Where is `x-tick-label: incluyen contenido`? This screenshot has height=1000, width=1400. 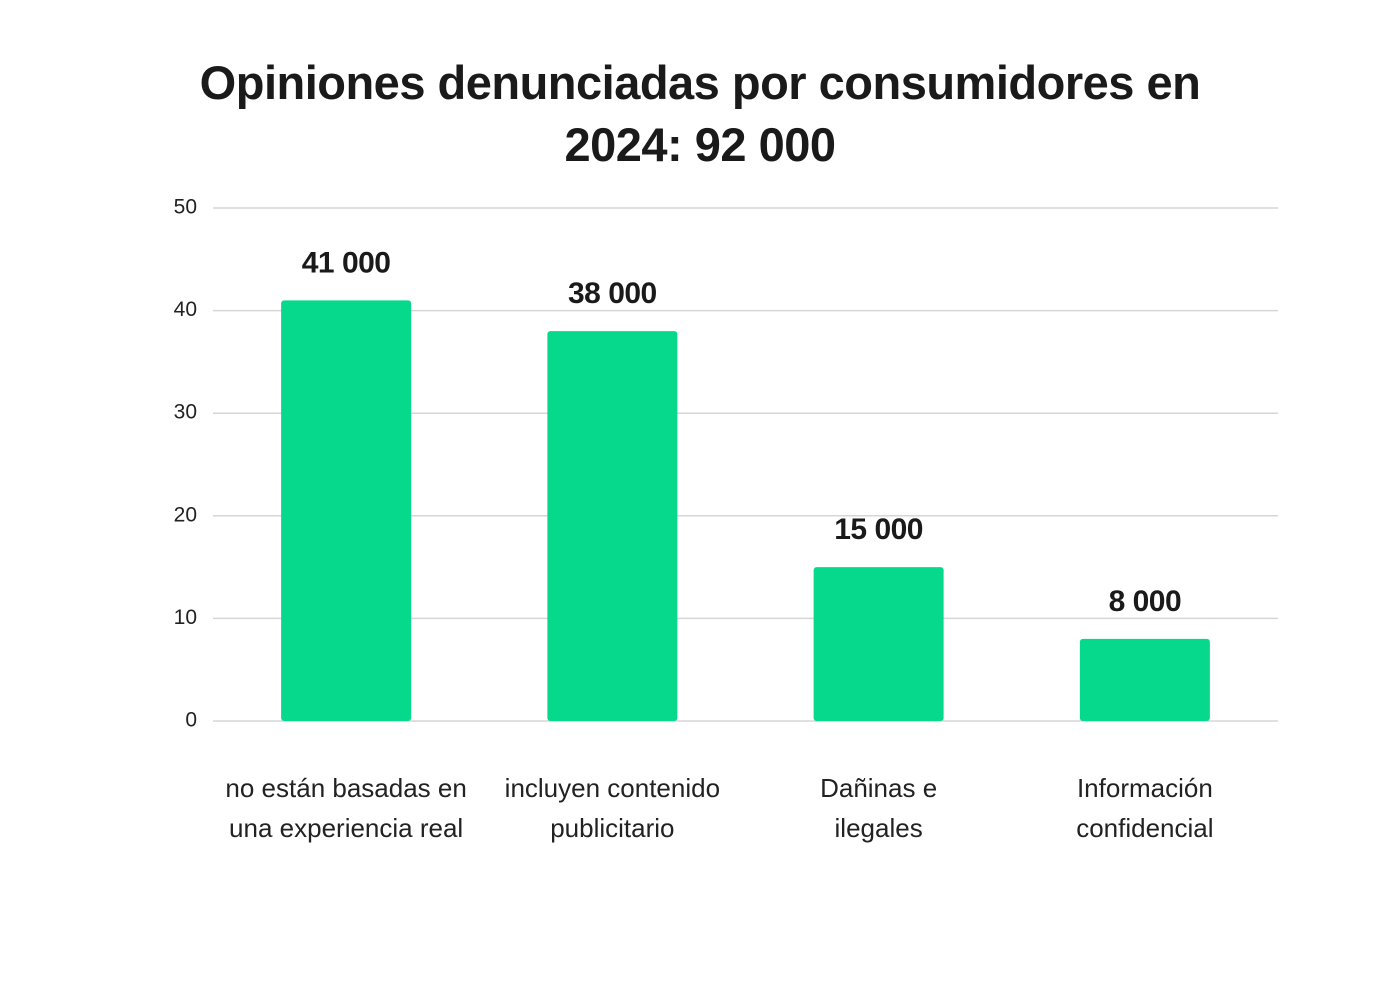 x-tick-label: incluyen contenido is located at coordinates (612, 788).